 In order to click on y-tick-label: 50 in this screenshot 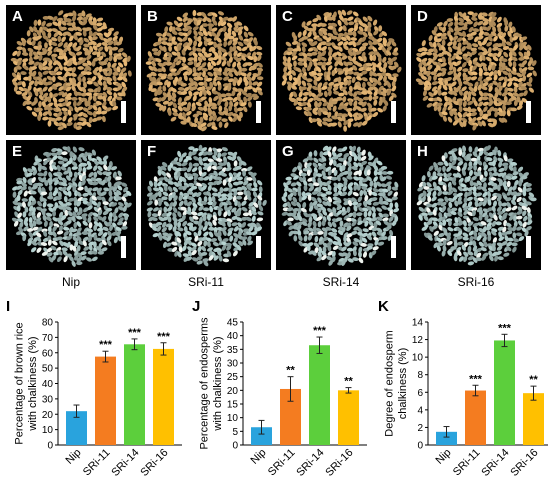, I will do `click(48, 369)`.